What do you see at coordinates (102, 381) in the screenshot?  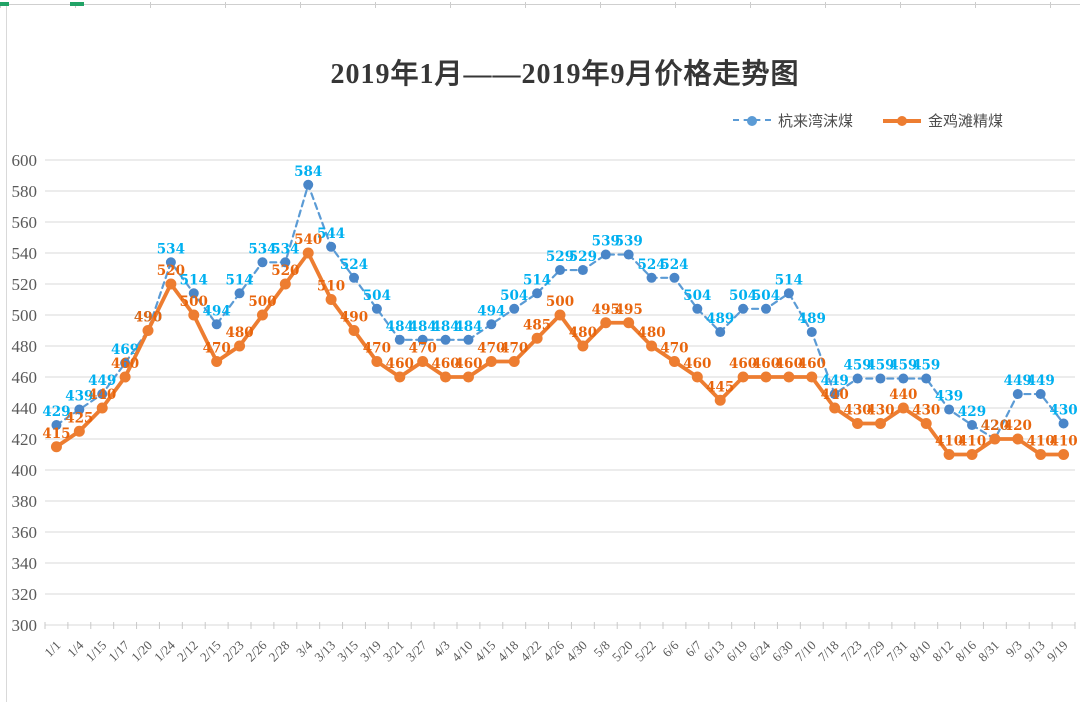 I see `data-label: 449` at bounding box center [102, 381].